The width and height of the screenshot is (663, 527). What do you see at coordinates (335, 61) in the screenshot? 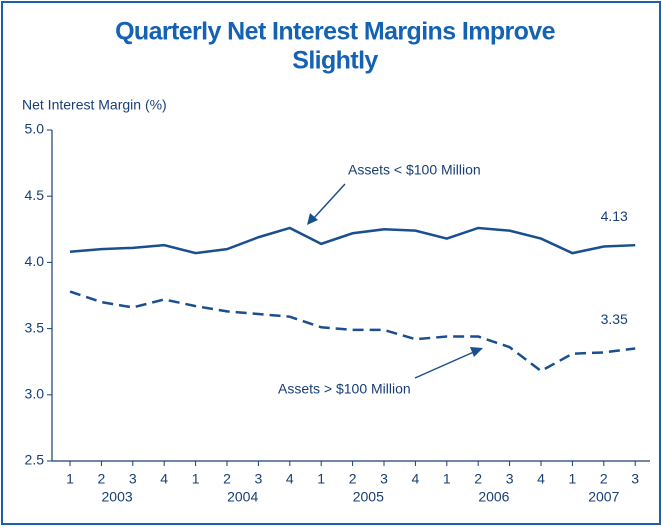
I see `chart-title: Slightly` at bounding box center [335, 61].